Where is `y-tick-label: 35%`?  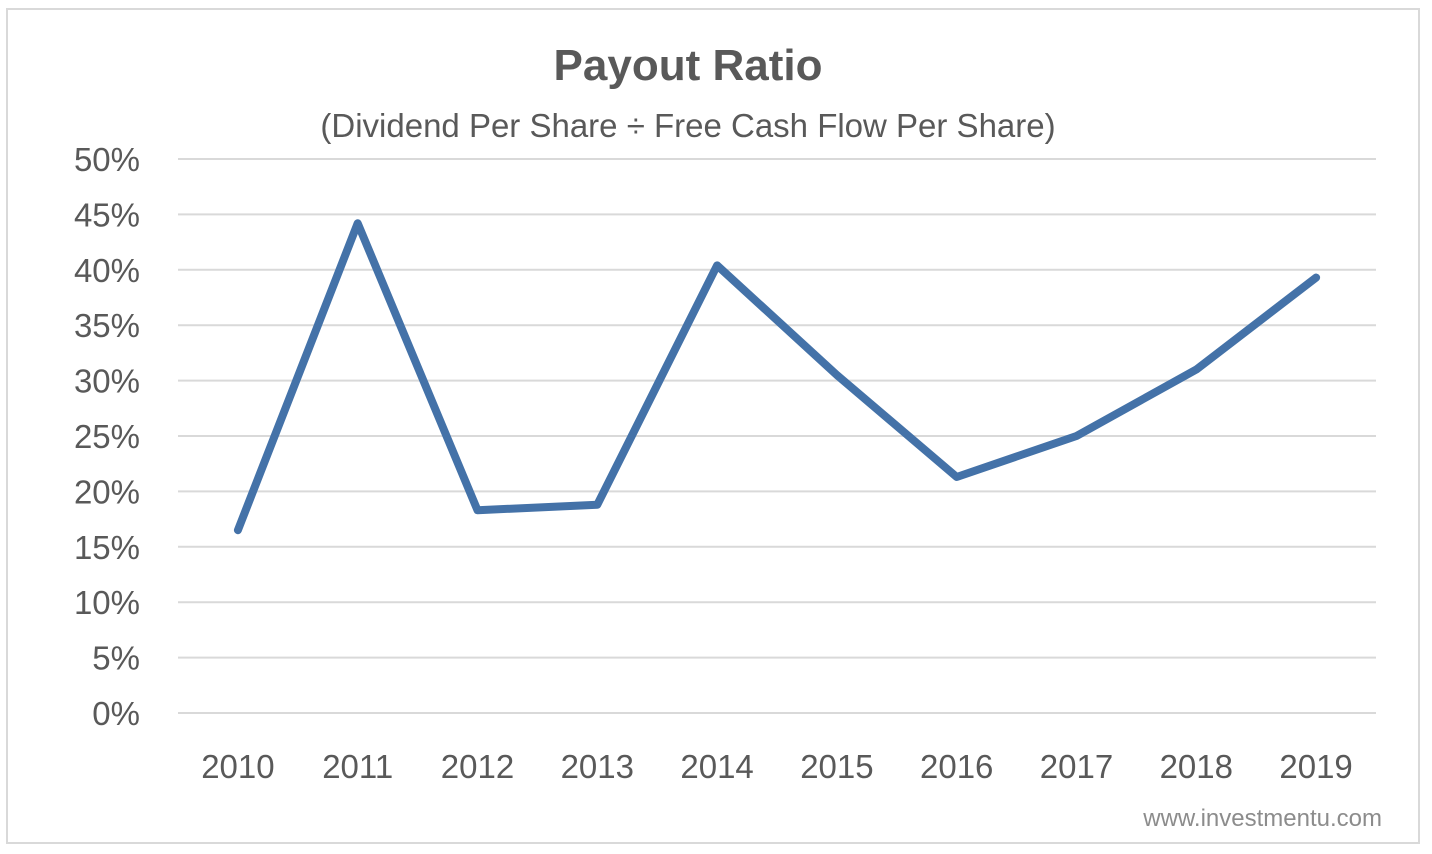
y-tick-label: 35% is located at coordinates (107, 325).